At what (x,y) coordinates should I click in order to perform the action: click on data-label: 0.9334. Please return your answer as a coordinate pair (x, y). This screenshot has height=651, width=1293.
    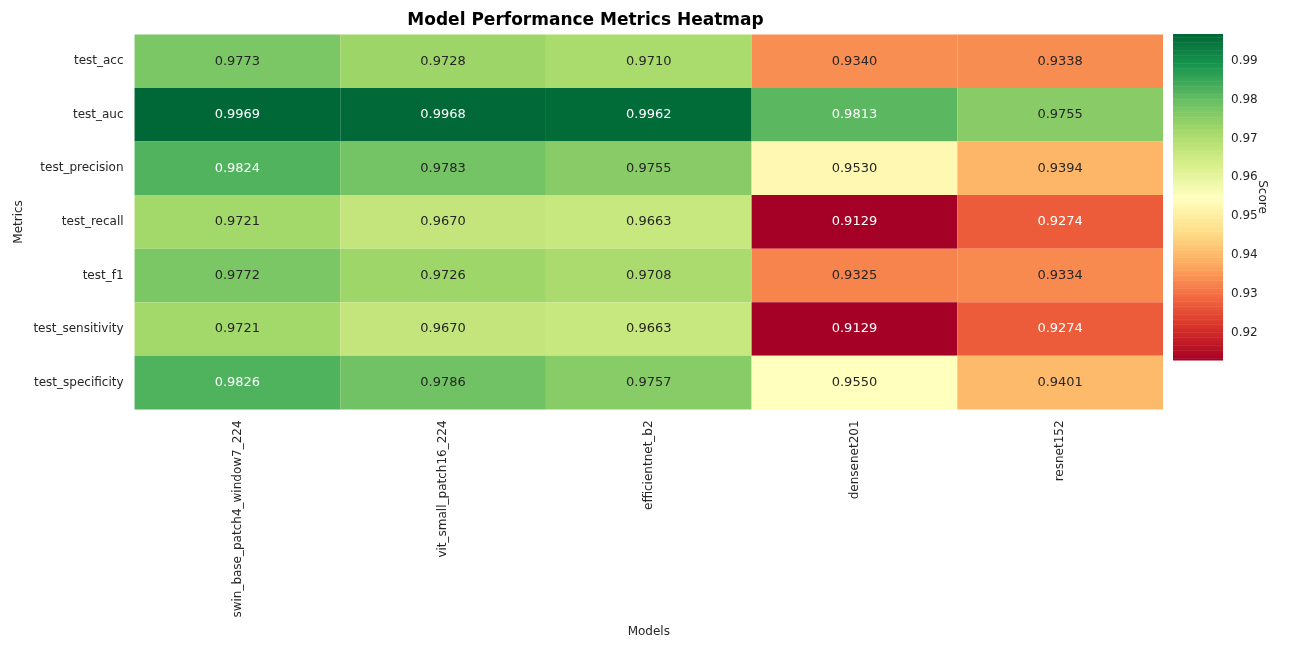
    Looking at the image, I should click on (1060, 274).